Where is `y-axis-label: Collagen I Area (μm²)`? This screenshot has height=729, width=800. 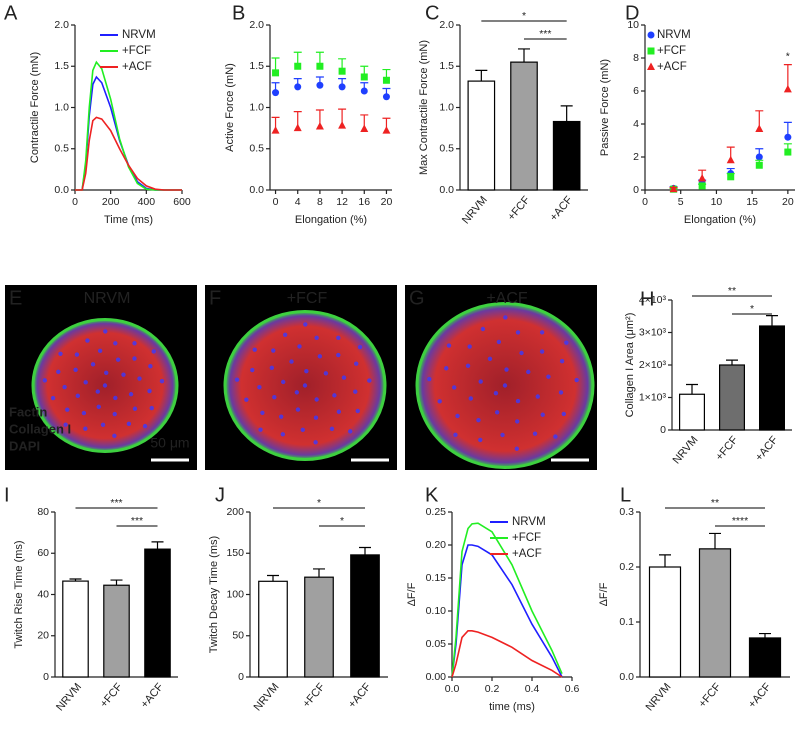 y-axis-label: Collagen I Area (μm²) is located at coordinates (630, 365).